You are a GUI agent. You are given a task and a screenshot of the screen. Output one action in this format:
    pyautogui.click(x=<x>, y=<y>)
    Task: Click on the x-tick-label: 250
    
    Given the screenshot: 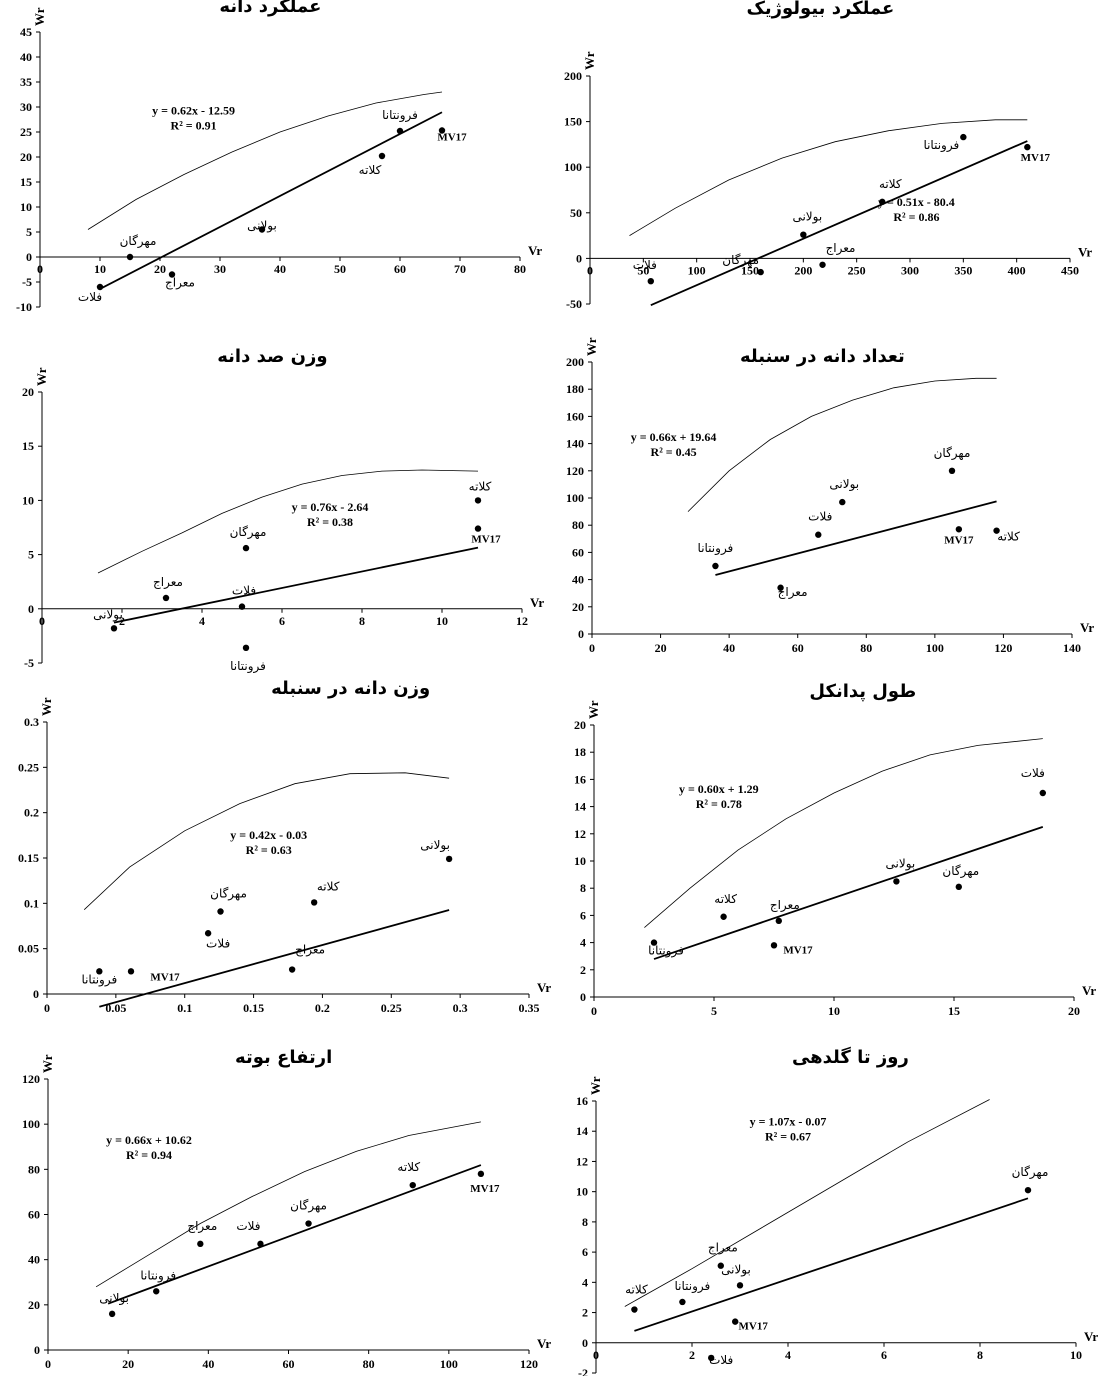 What is the action you would take?
    pyautogui.click(x=857, y=270)
    